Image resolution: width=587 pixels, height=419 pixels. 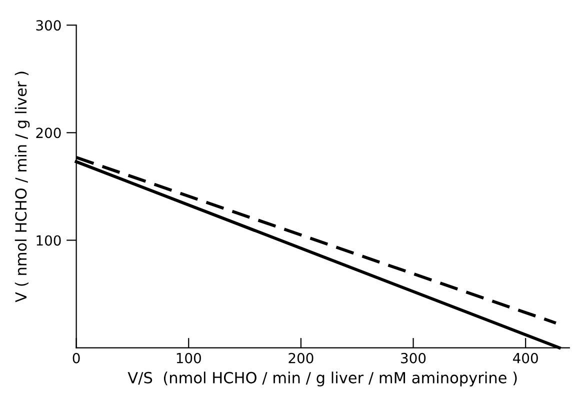 What do you see at coordinates (413, 358) in the screenshot?
I see `x-tick-label: 300` at bounding box center [413, 358].